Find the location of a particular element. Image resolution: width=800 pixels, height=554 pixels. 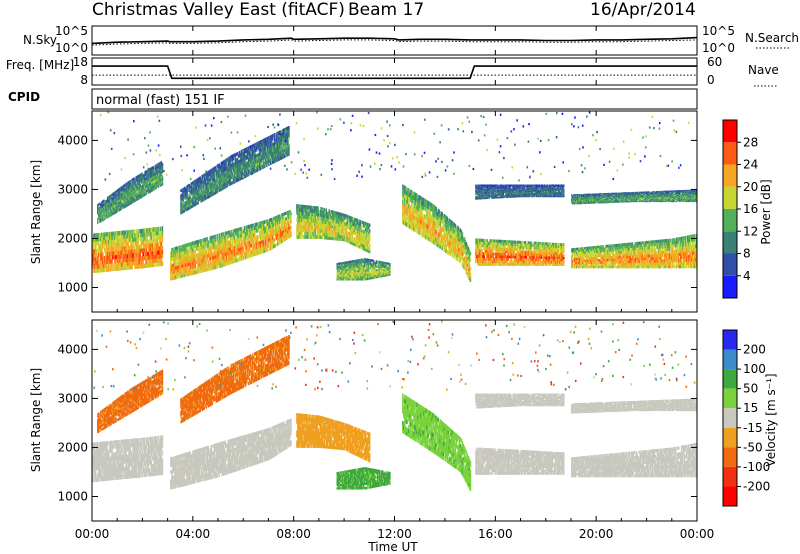

power-band-7-cell is located at coordinates (575, 261).